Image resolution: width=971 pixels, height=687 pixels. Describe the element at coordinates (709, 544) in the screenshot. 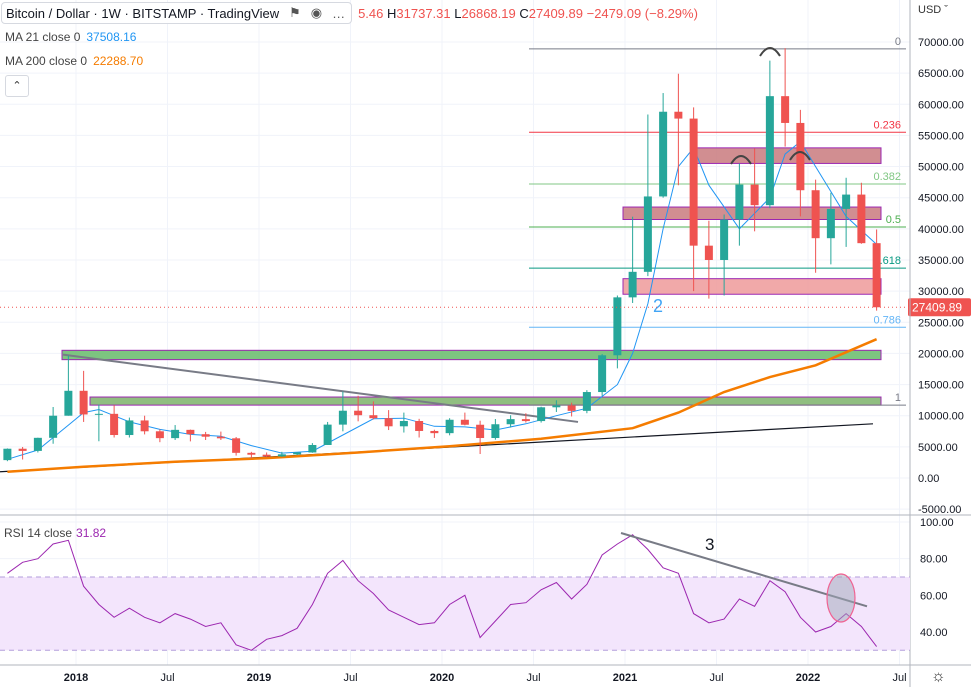

I see `wave-label-3: 3` at that location.